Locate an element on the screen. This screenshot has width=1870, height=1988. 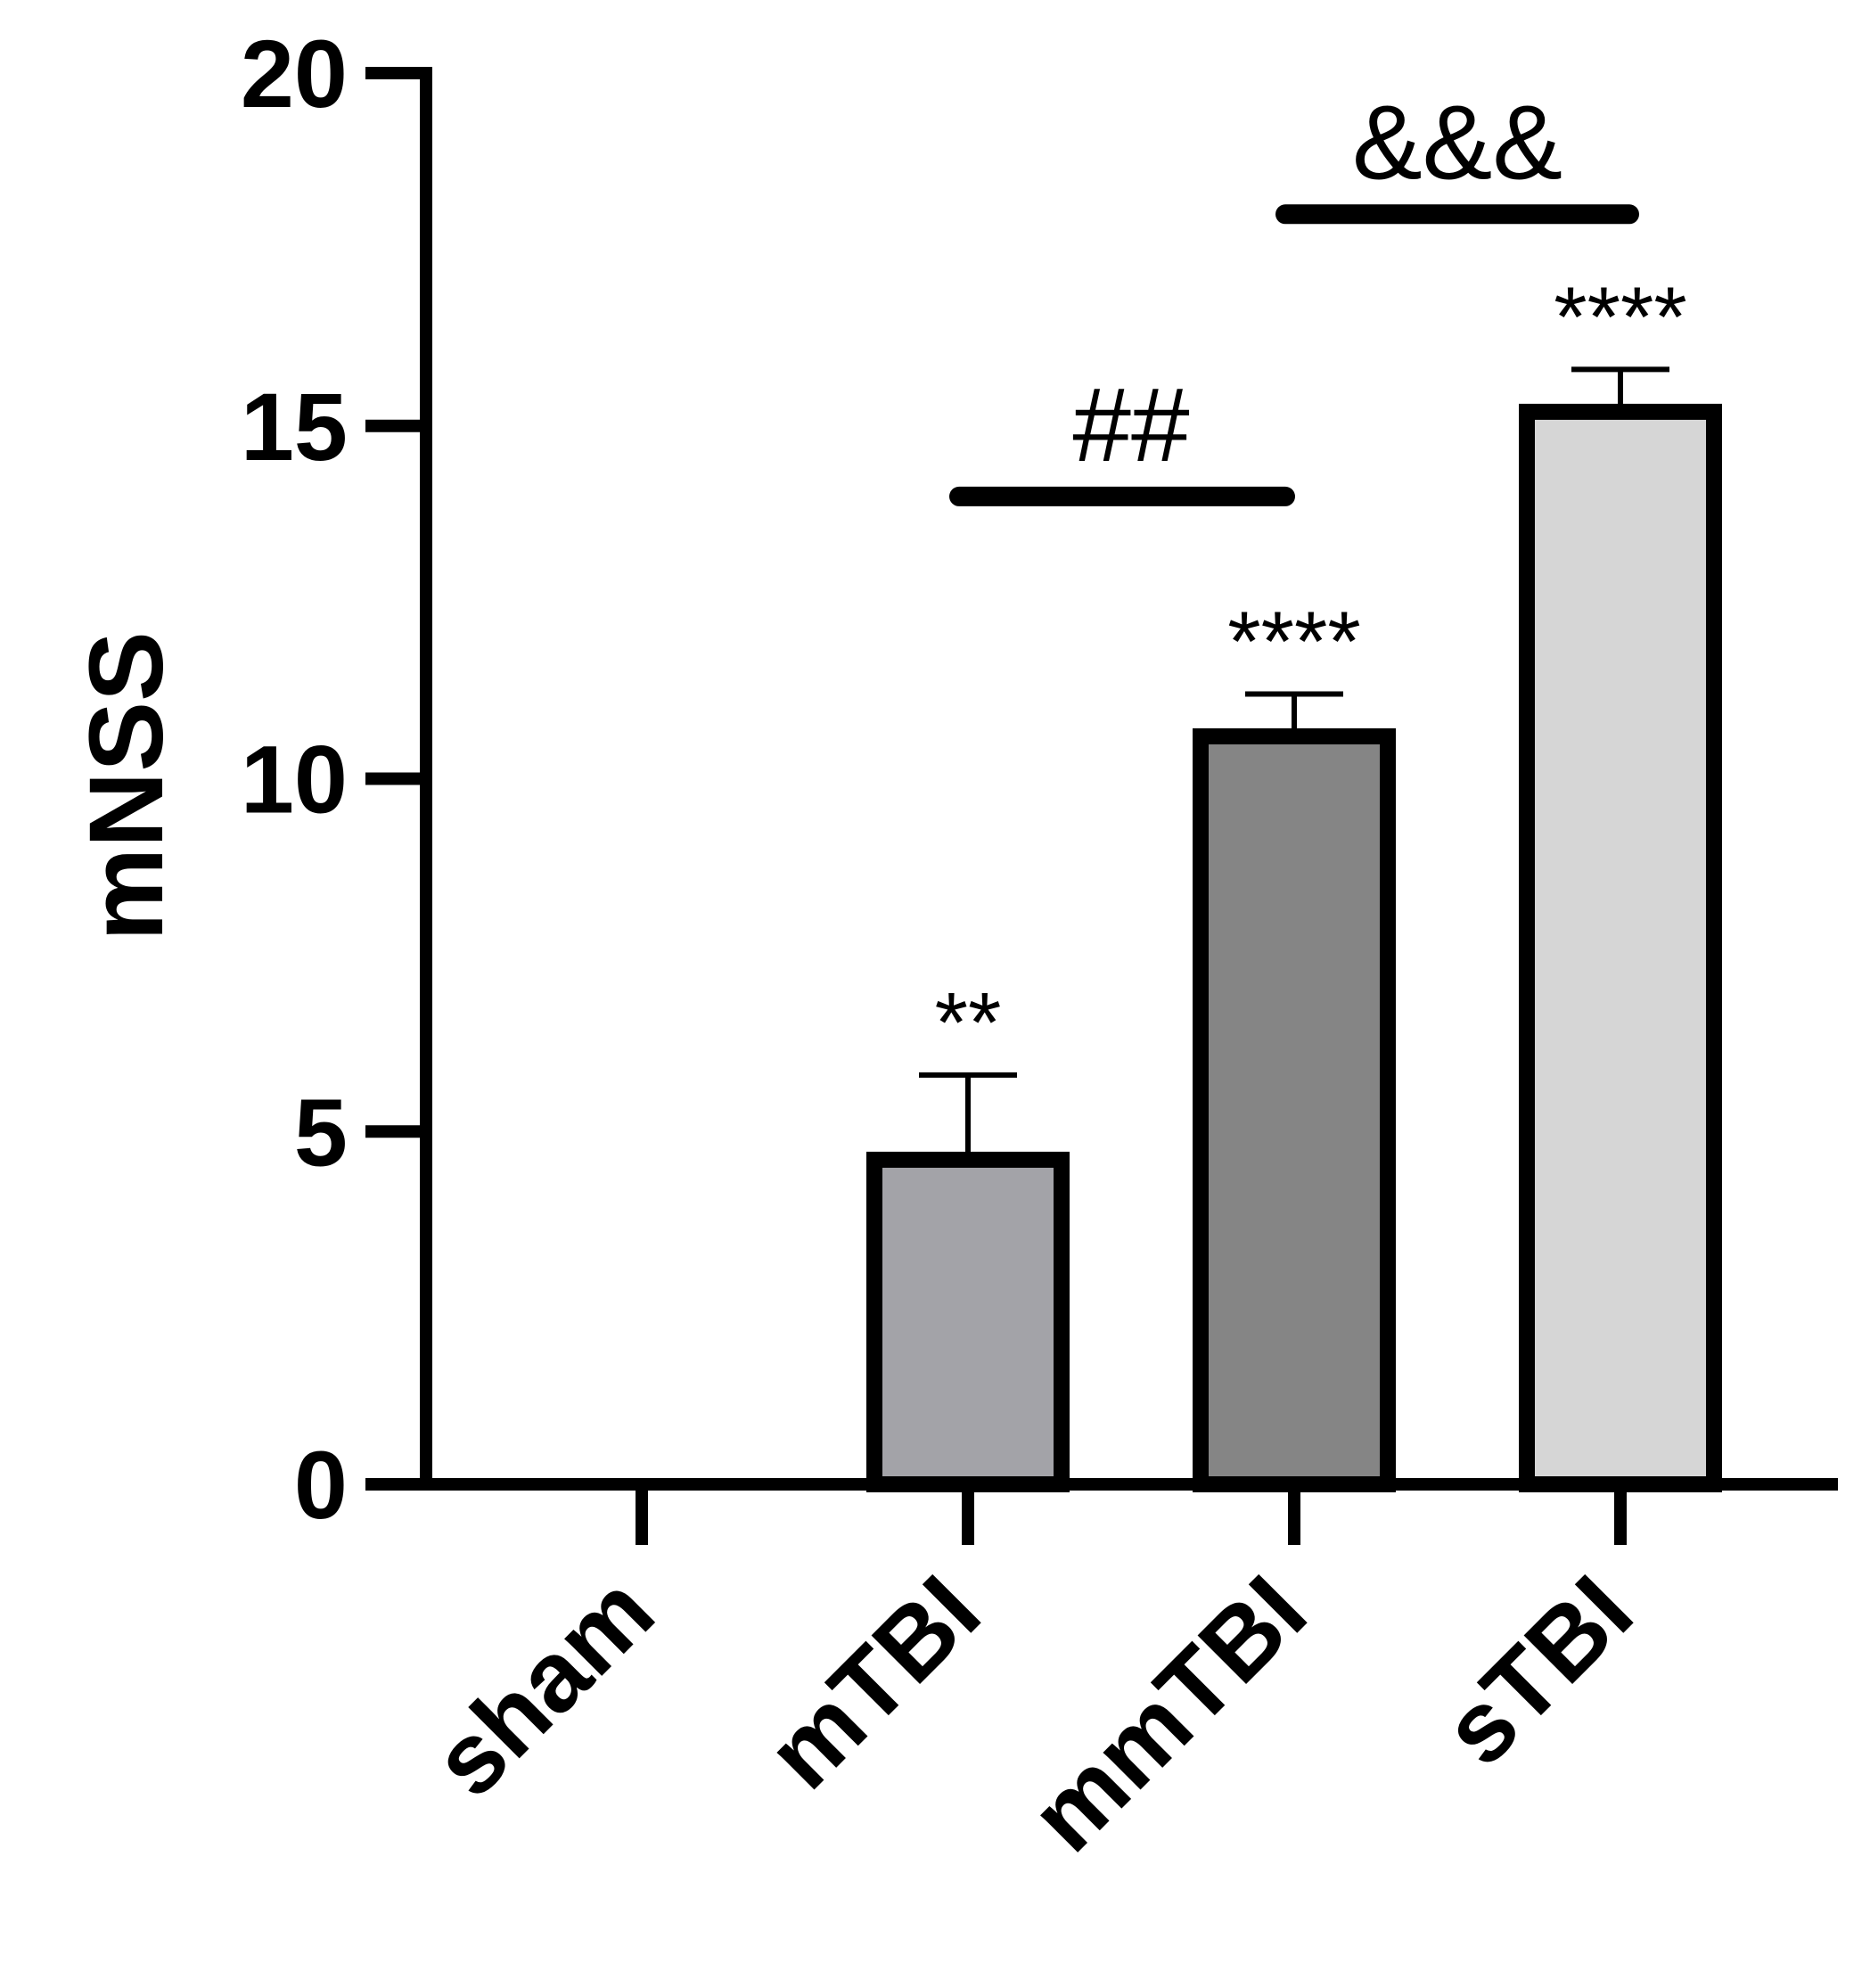
bar-stbi is located at coordinates (1620, 947).